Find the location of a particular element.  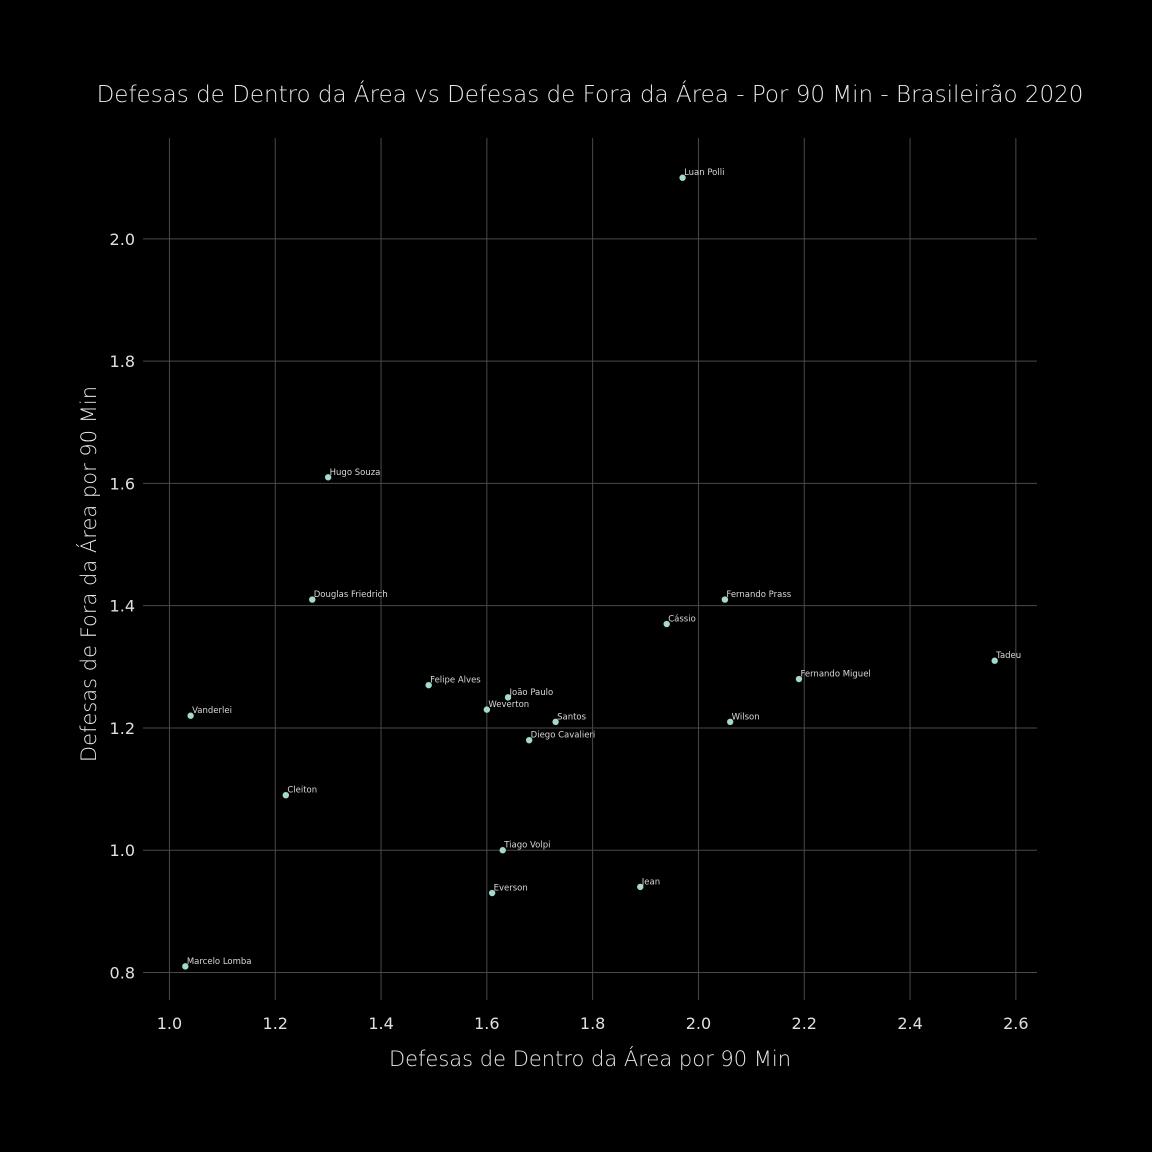

y-tick-label: 2.0 is located at coordinates (122, 239).